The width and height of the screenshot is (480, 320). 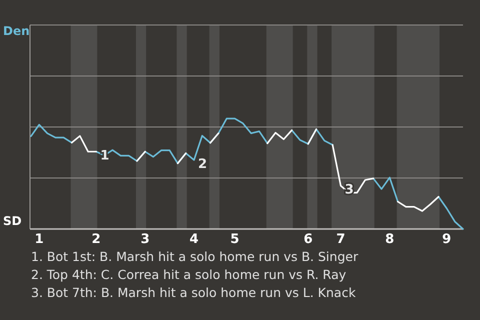 What do you see at coordinates (195, 256) in the screenshot?
I see `text: 1. Bot 1st: B. Marsh hit a solo home run vs B. Singer` at bounding box center [195, 256].